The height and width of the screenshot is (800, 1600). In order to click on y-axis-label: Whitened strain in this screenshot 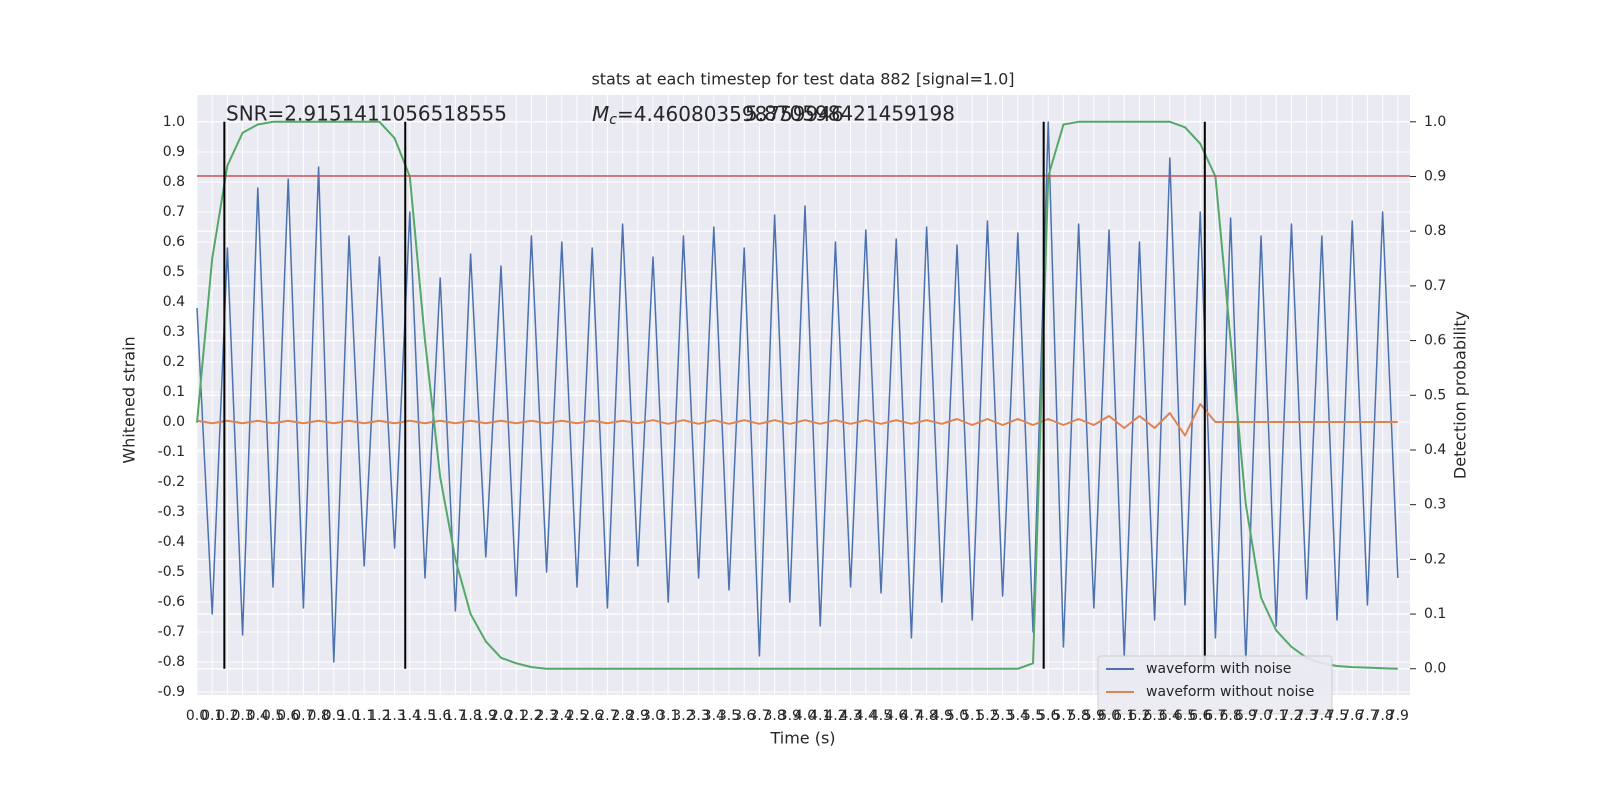, I will do `click(129, 399)`.